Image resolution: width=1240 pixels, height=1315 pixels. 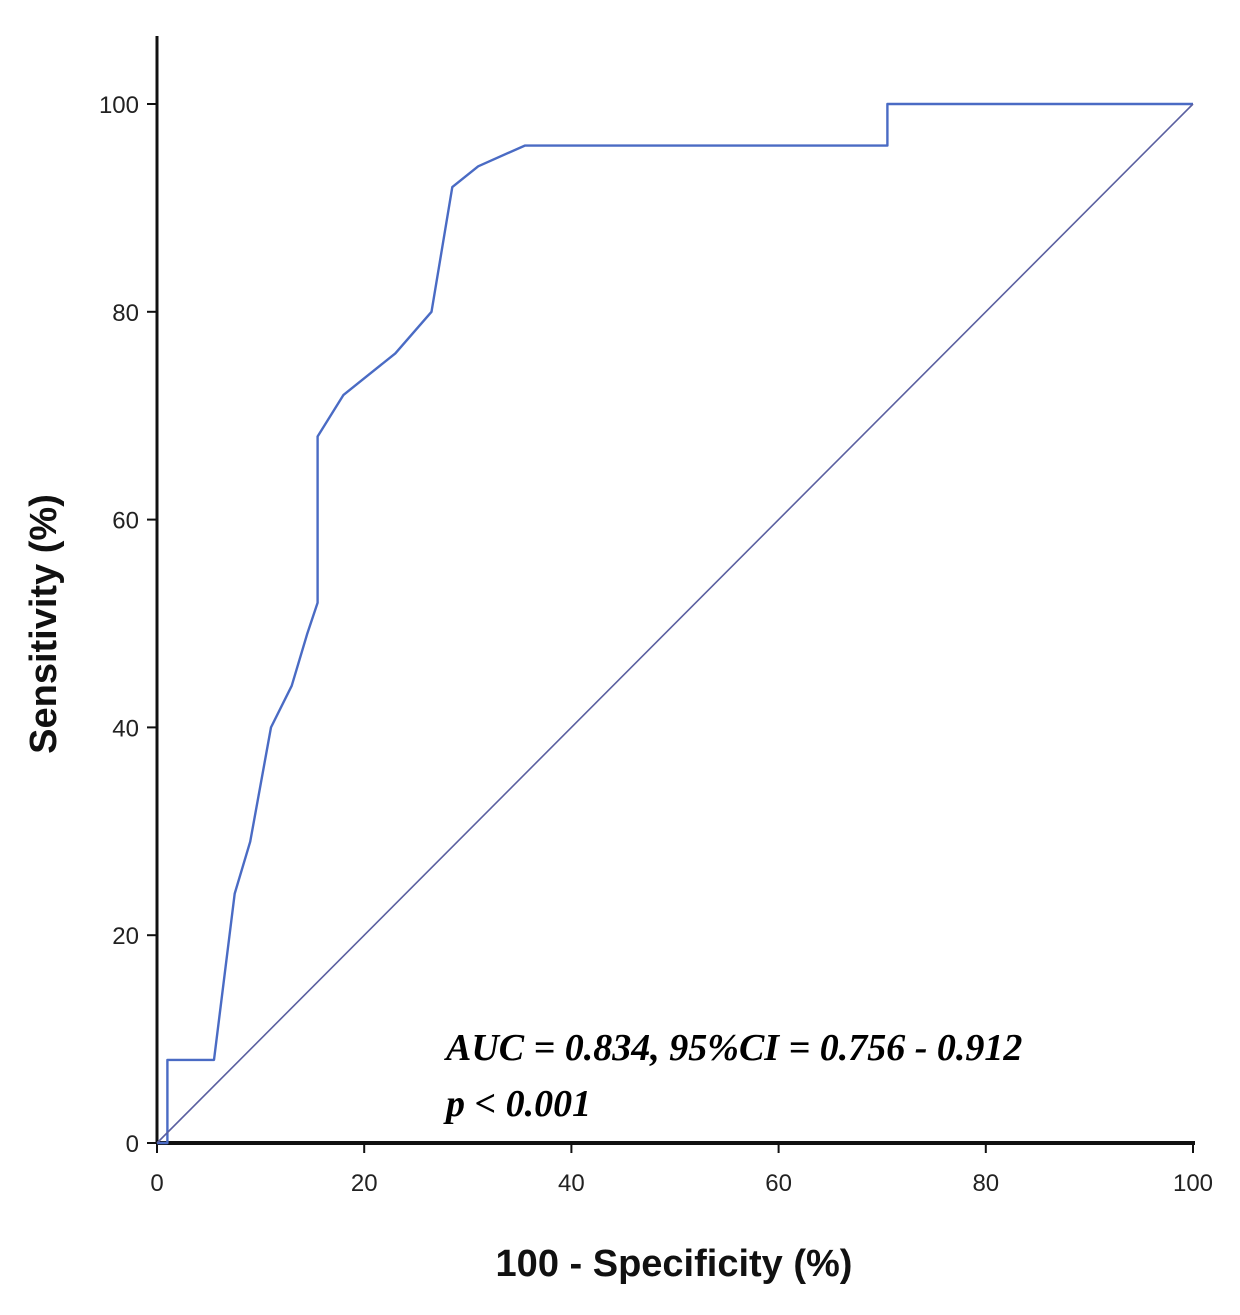 What do you see at coordinates (119, 105) in the screenshot?
I see `y-tick-label: 100` at bounding box center [119, 105].